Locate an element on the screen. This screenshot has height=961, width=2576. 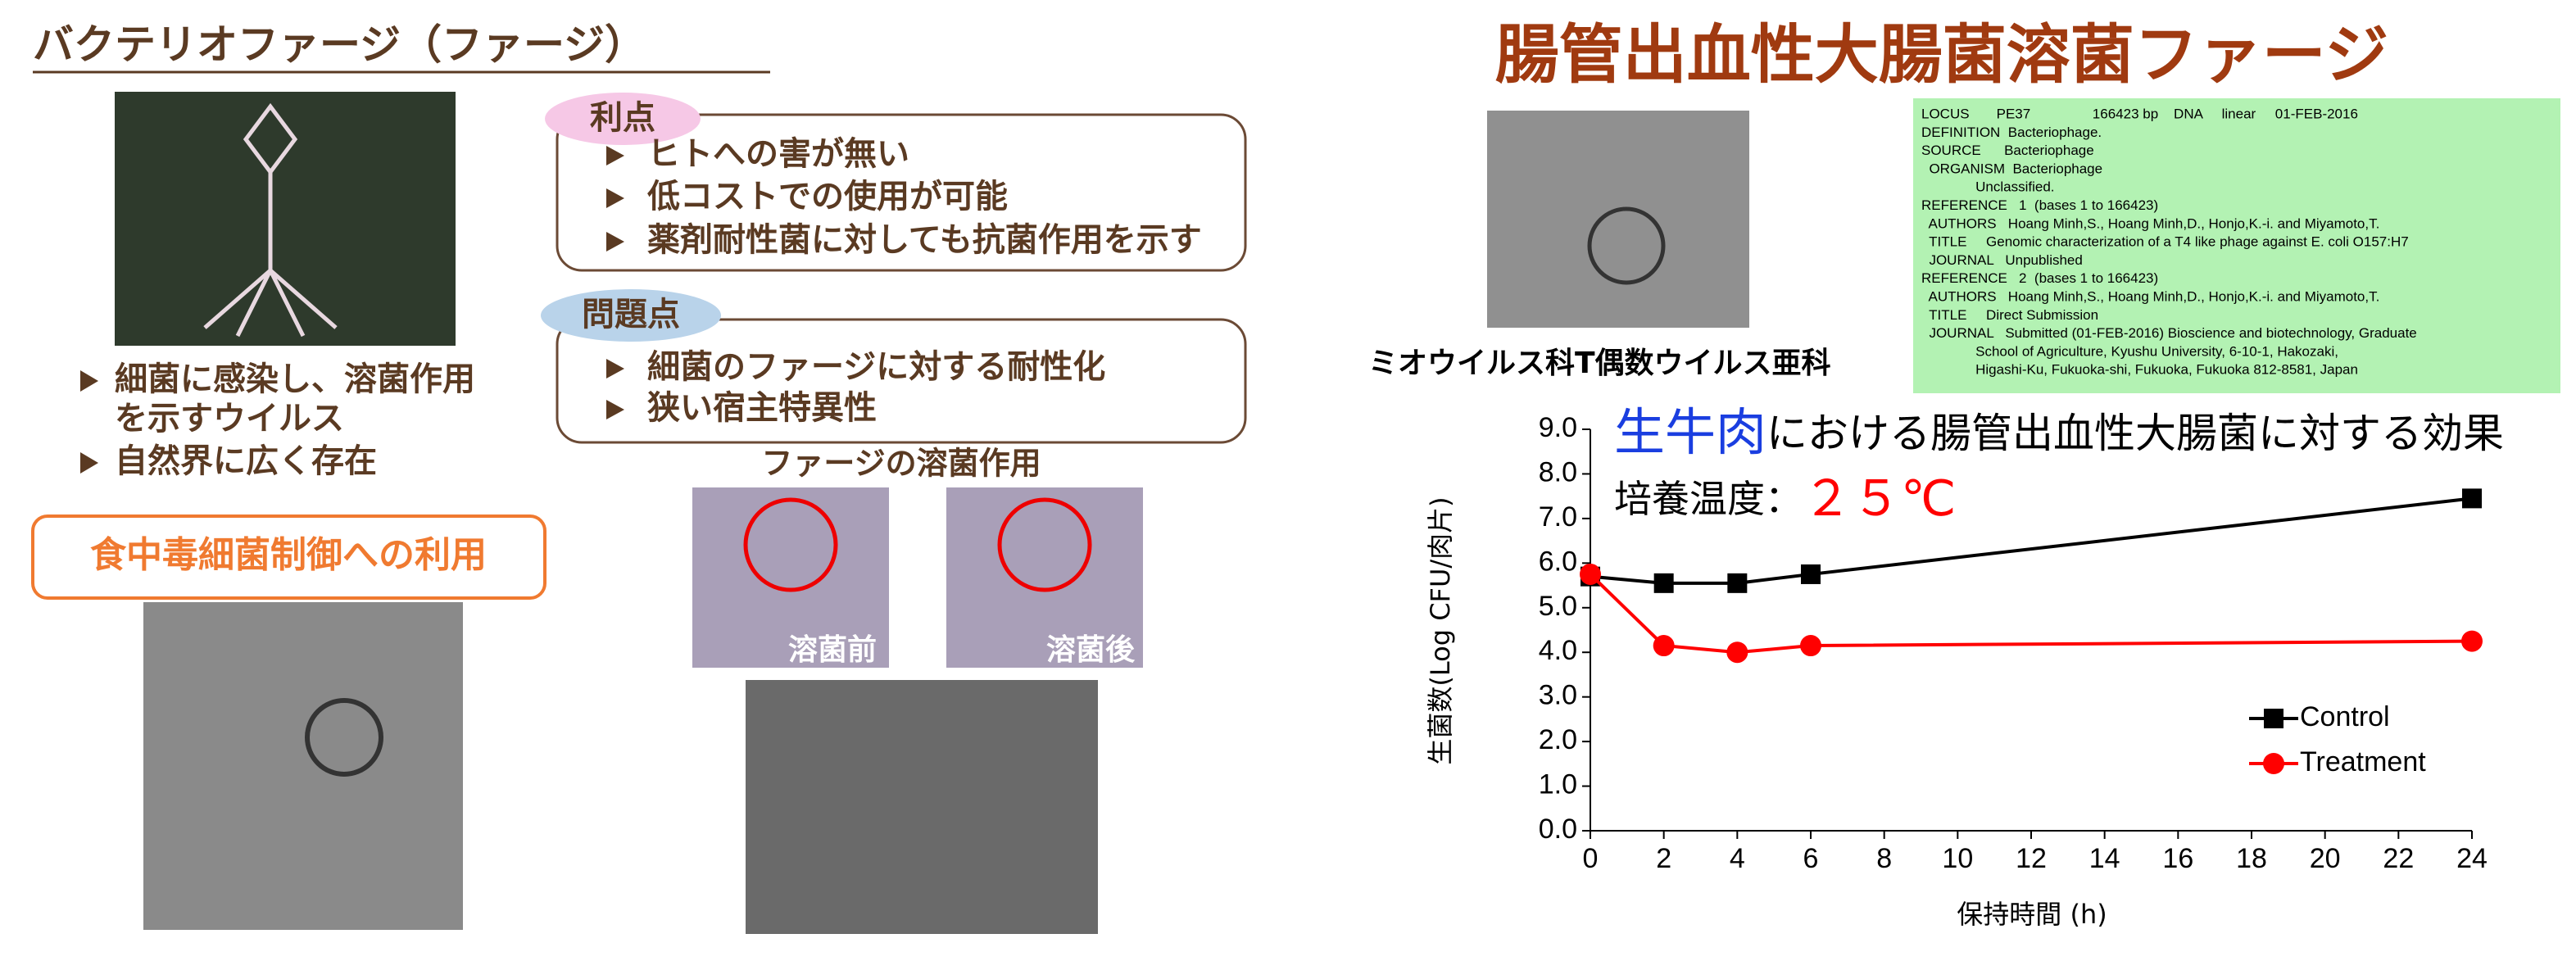
title-text: における腸管出血性大腸菌に対する効果 is located at coordinates (2135, 433).